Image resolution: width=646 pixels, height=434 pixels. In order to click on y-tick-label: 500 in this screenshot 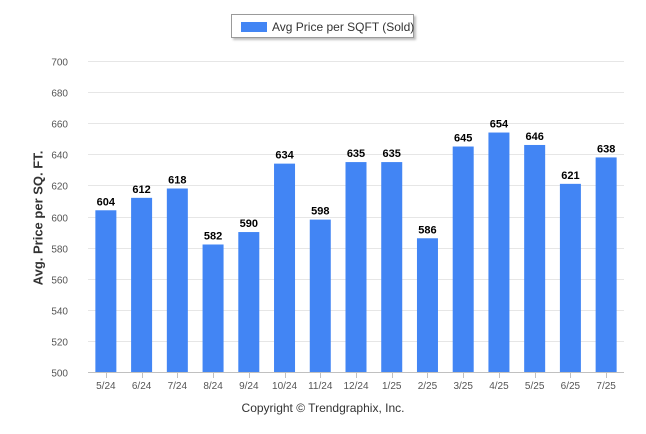, I will do `click(59, 374)`.